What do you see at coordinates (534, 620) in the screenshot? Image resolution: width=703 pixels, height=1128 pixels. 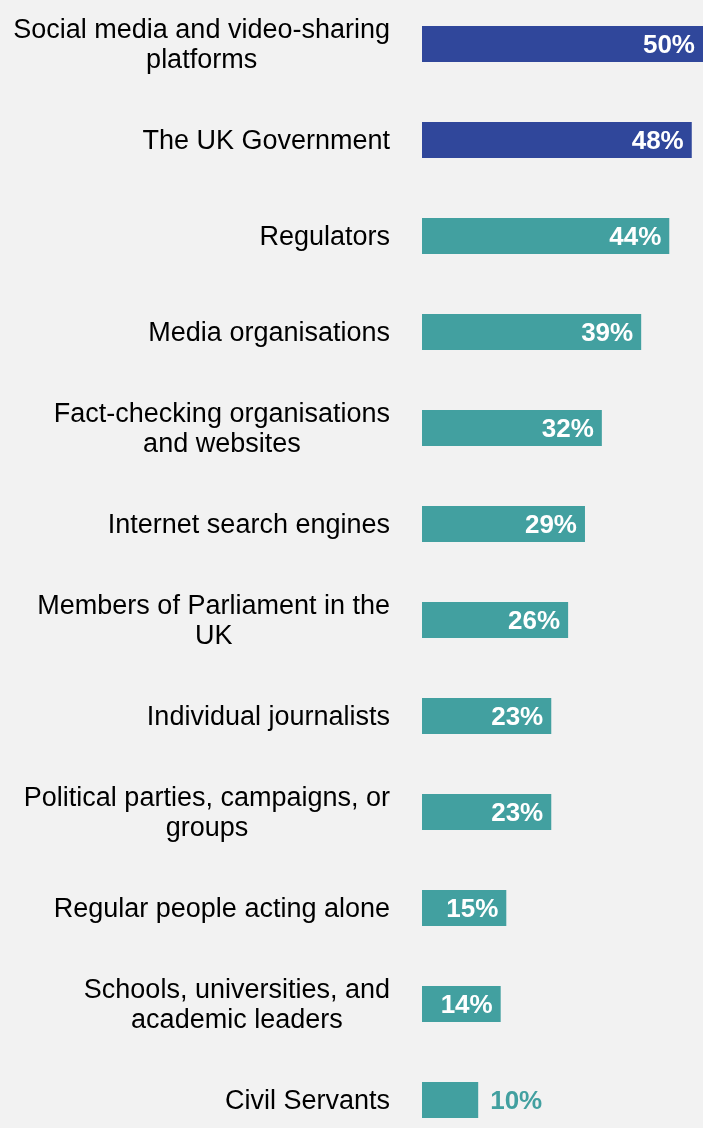 I see `data-label: 26%` at bounding box center [534, 620].